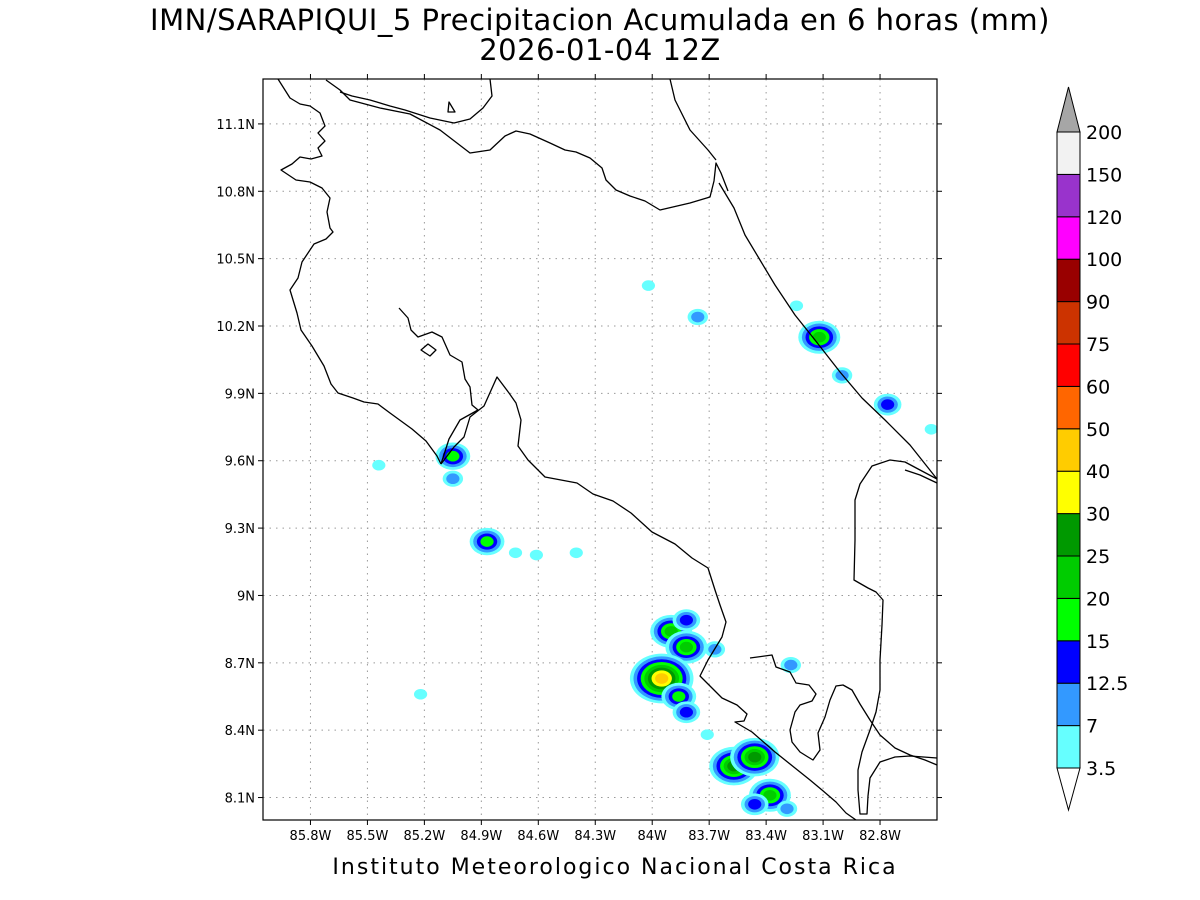 This screenshot has width=1200, height=900. What do you see at coordinates (240, 664) in the screenshot?
I see `y-tick-label: 8.7N` at bounding box center [240, 664].